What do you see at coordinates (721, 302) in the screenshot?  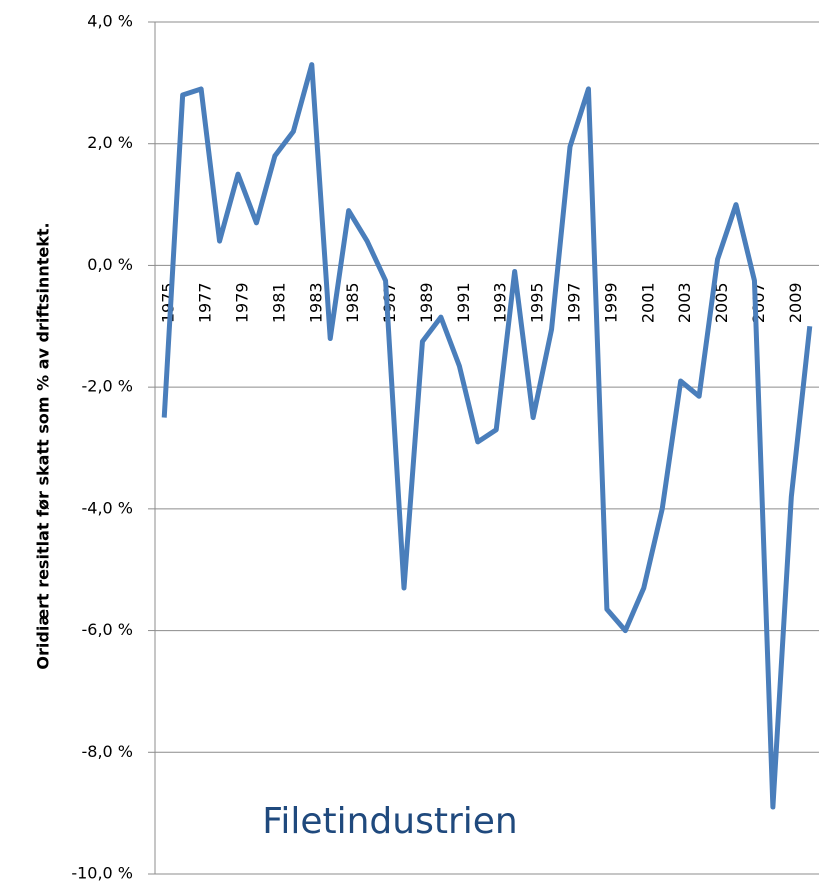 I see `x-tick-label: 2005` at bounding box center [721, 302].